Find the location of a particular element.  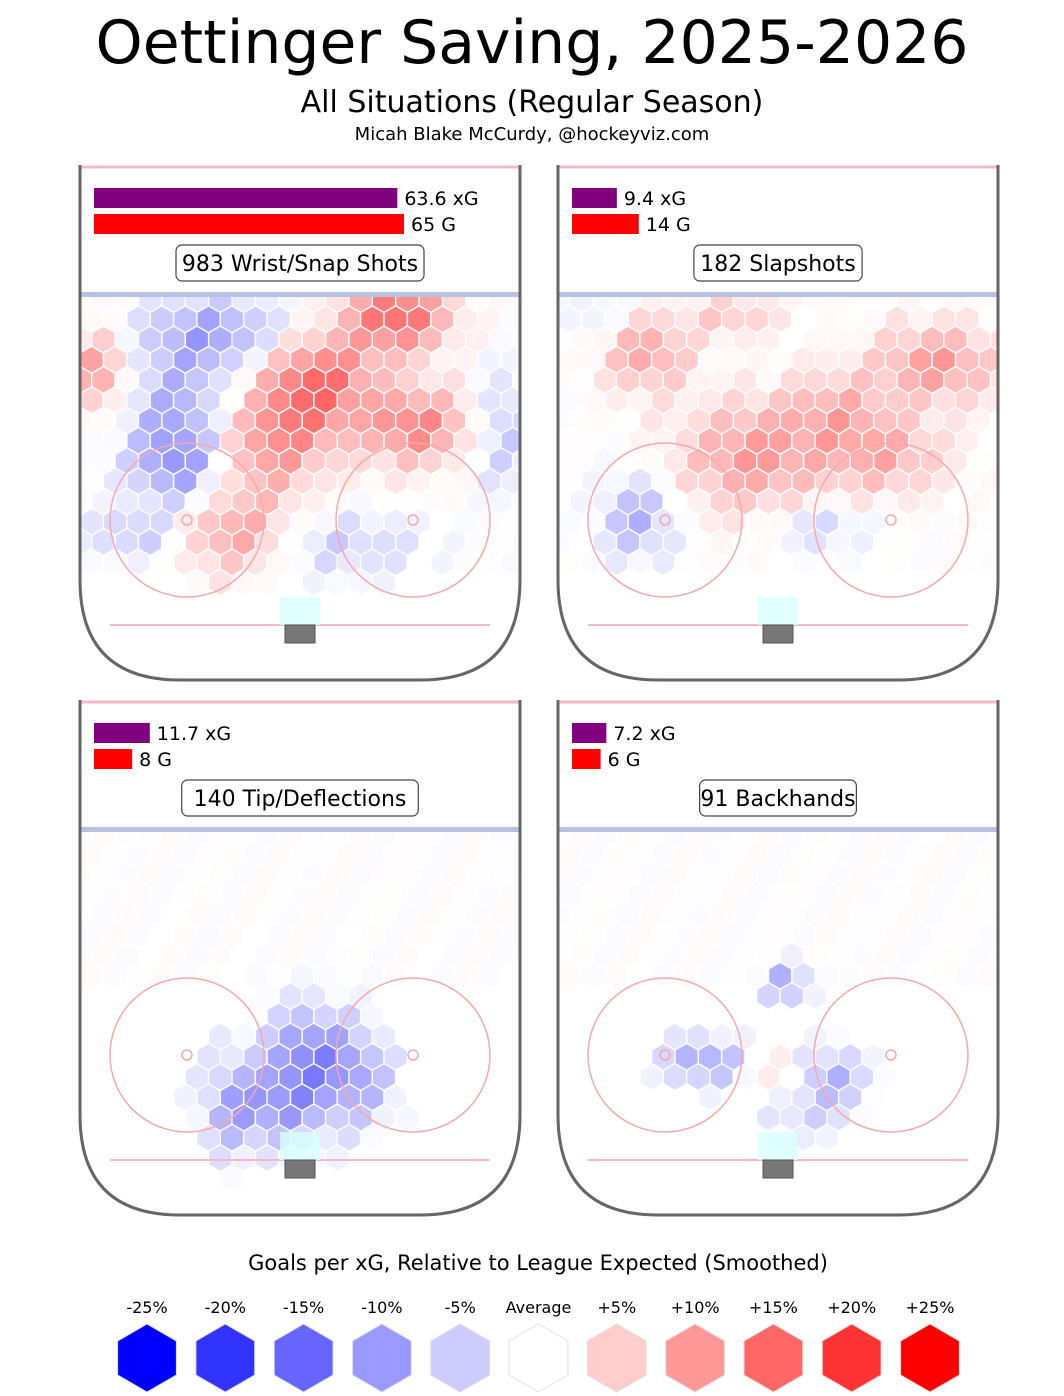

shot-type-box is located at coordinates (778, 798).